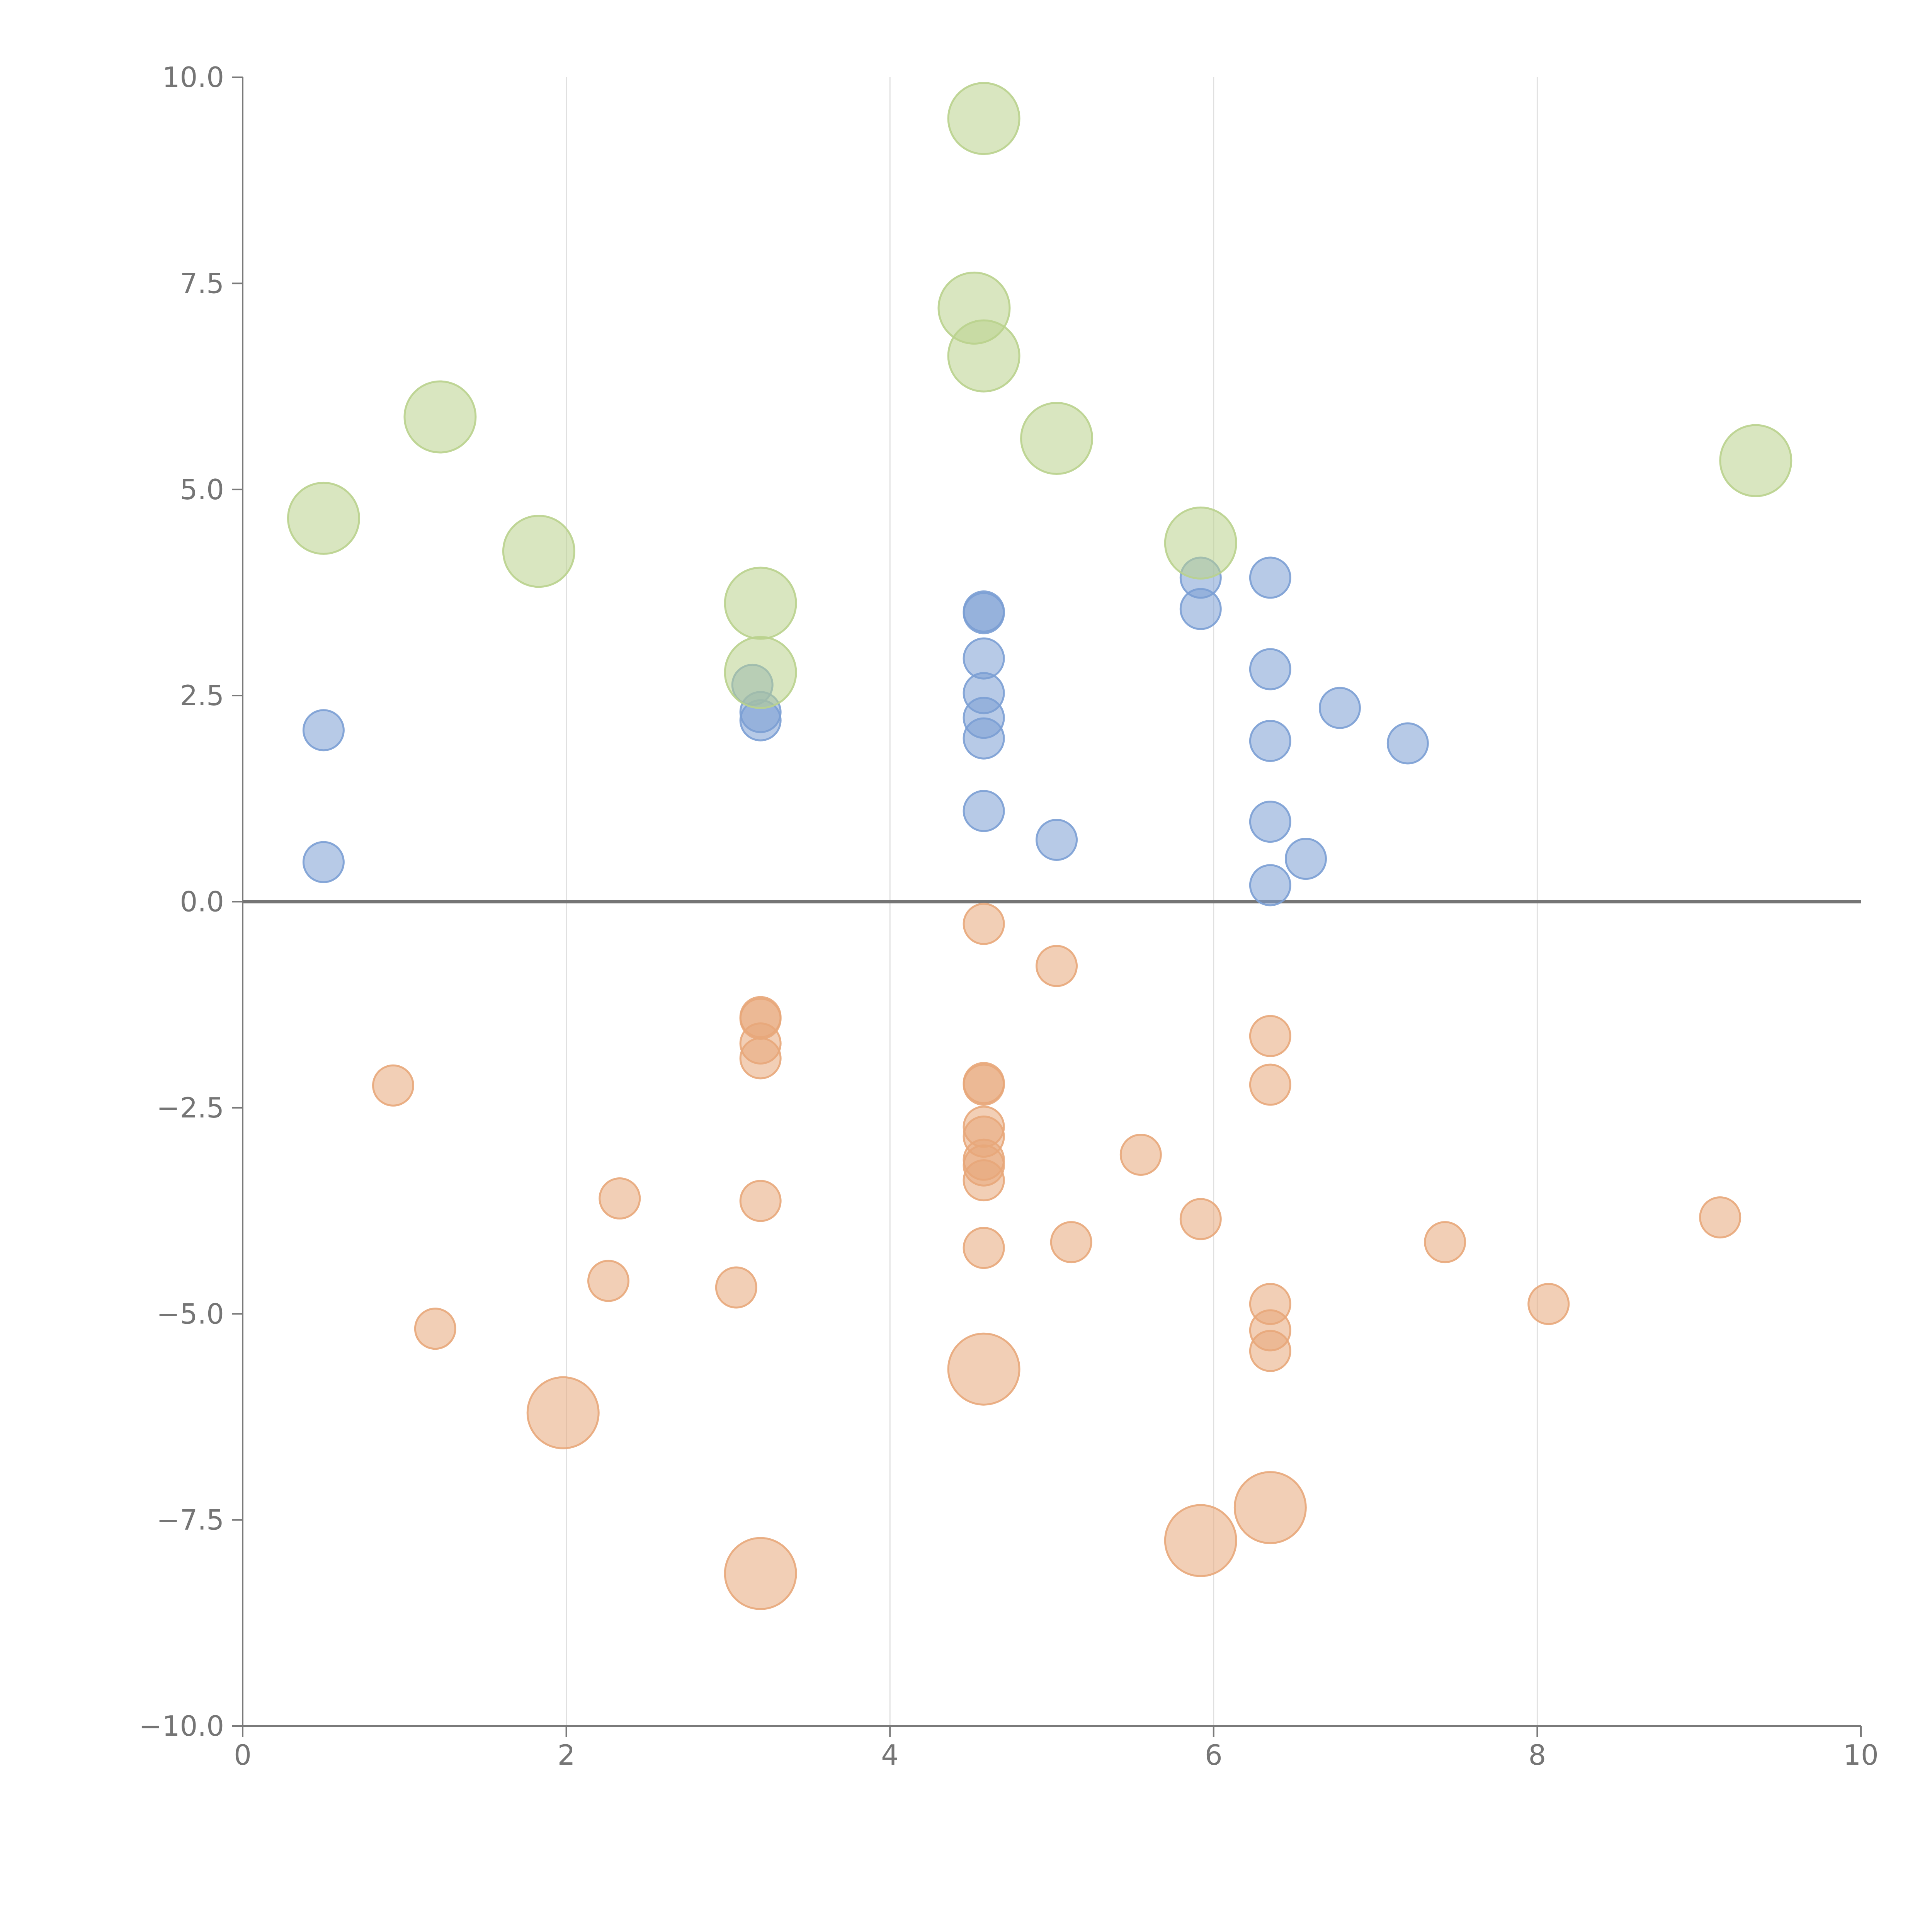  Describe the element at coordinates (243, 1755) in the screenshot. I see `x-tick-label: 0` at that location.